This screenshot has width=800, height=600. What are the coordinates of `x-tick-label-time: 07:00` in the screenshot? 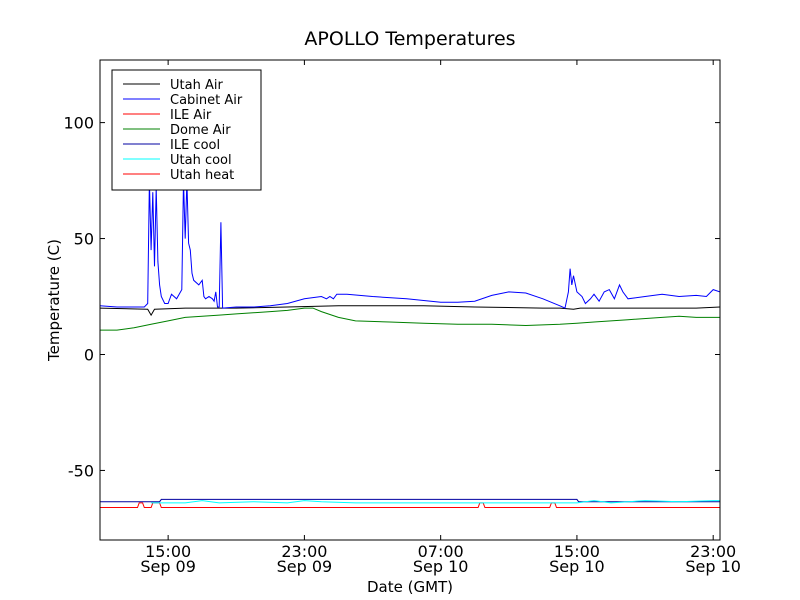 It's located at (441, 551).